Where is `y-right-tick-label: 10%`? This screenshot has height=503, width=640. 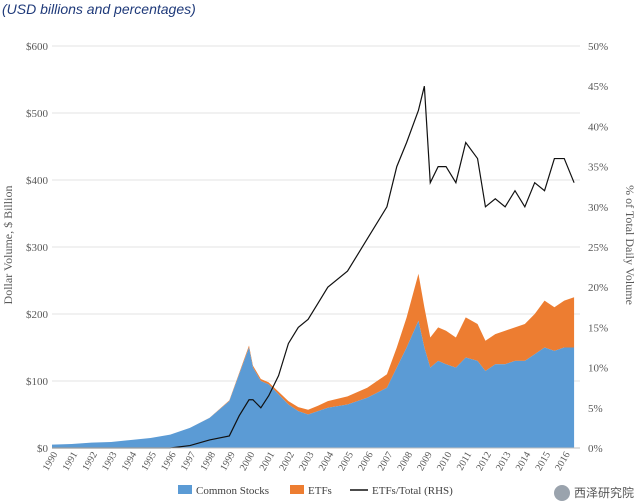 y-right-tick-label: 10% is located at coordinates (598, 369).